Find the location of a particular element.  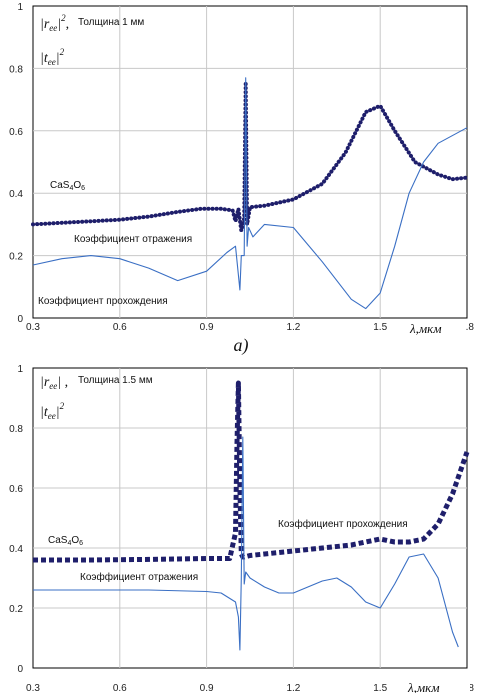

ylabel-r: |ree| , is located at coordinates (54, 383).